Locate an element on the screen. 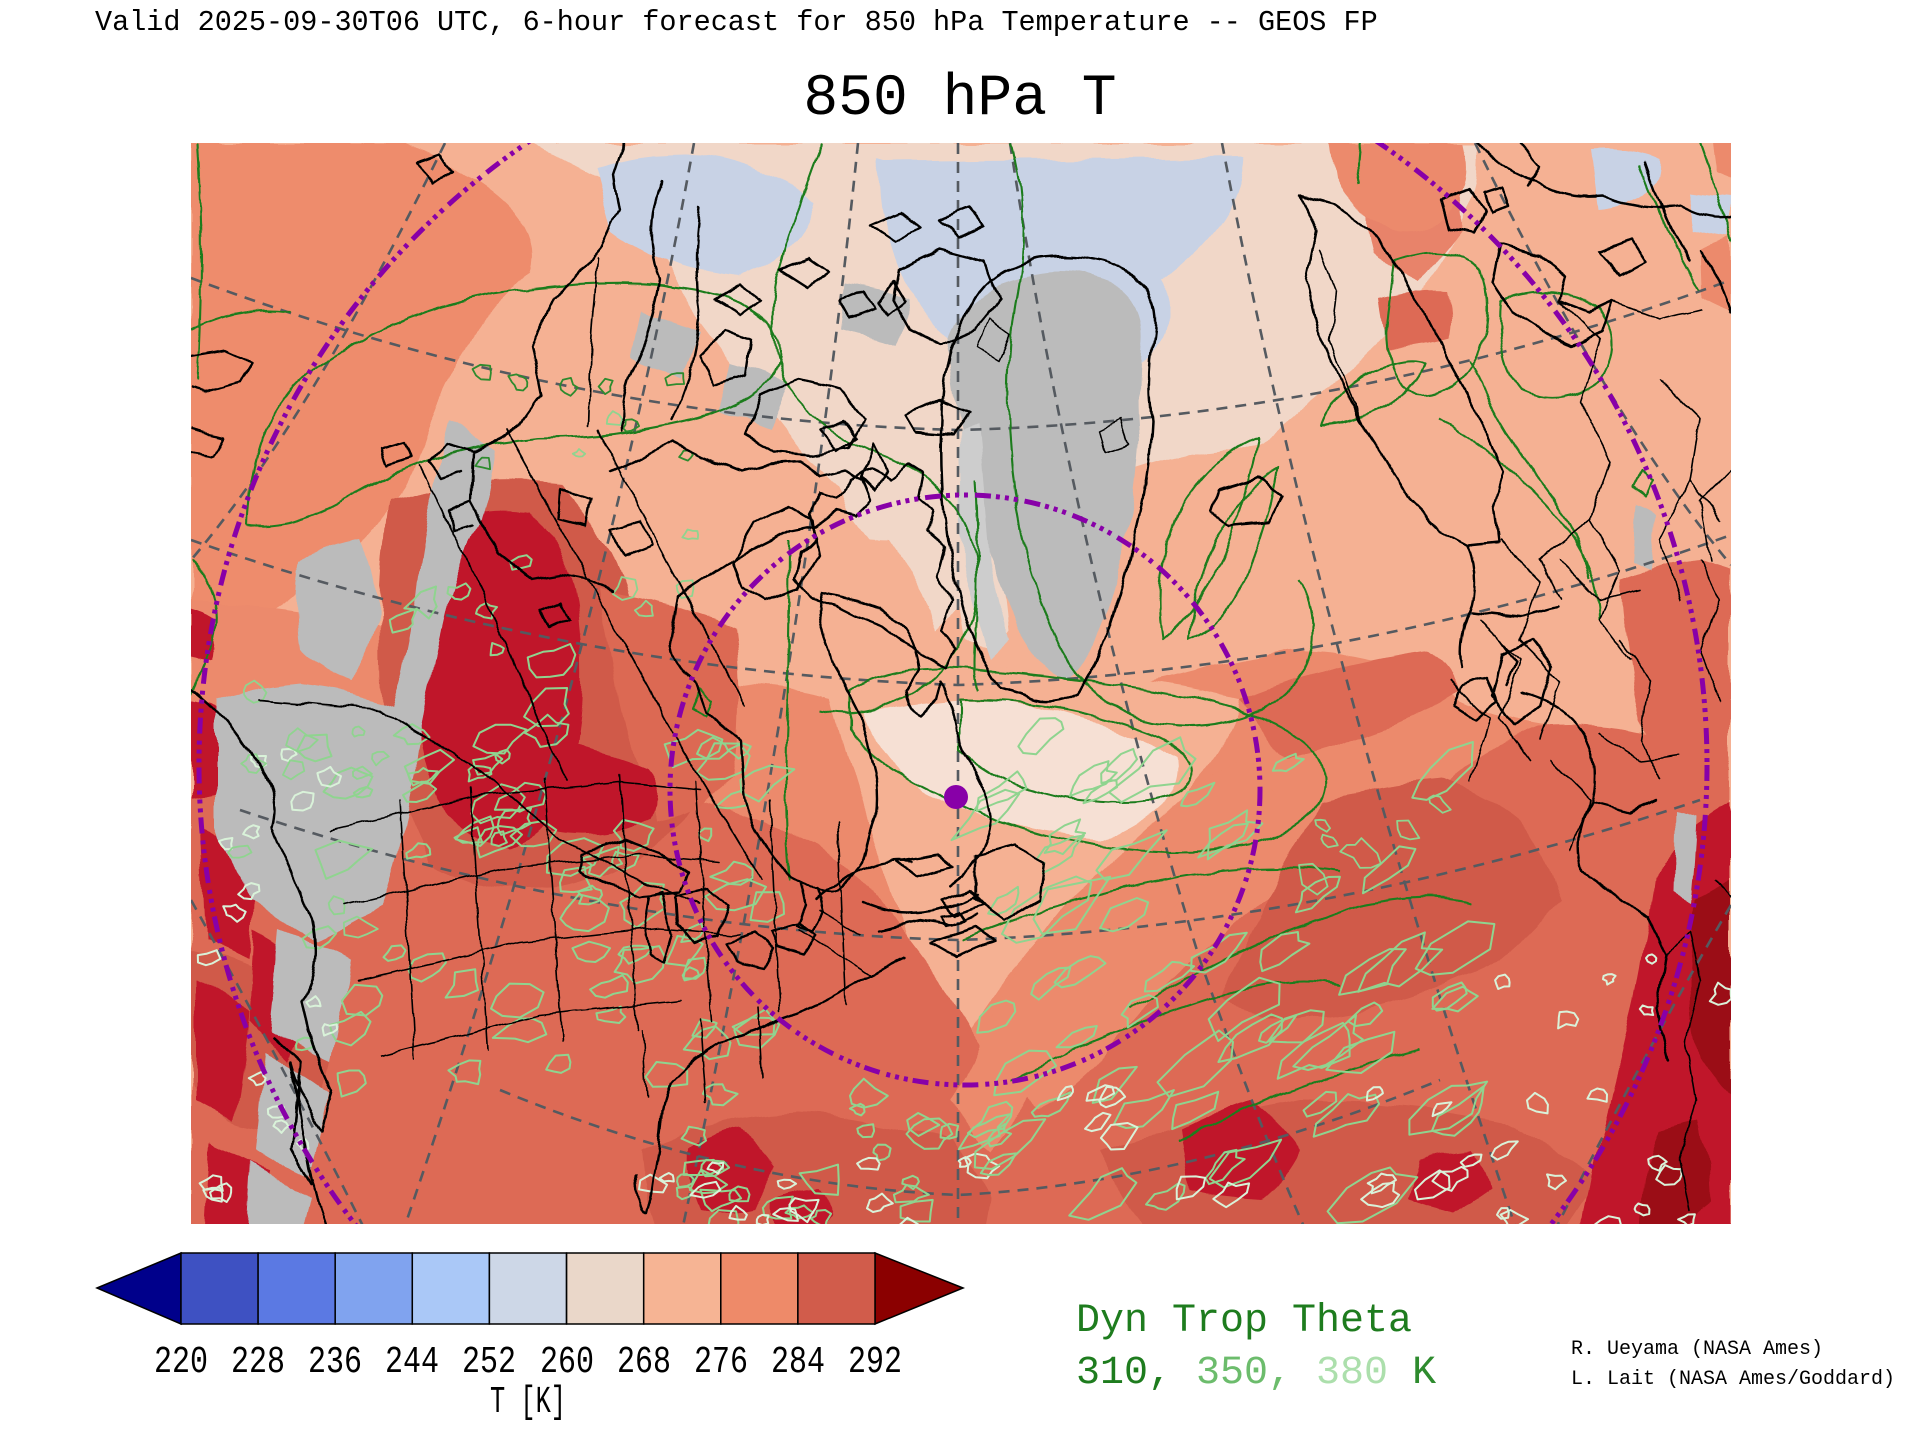 The height and width of the screenshot is (1440, 1920). svg-text: 268 is located at coordinates (644, 1362).